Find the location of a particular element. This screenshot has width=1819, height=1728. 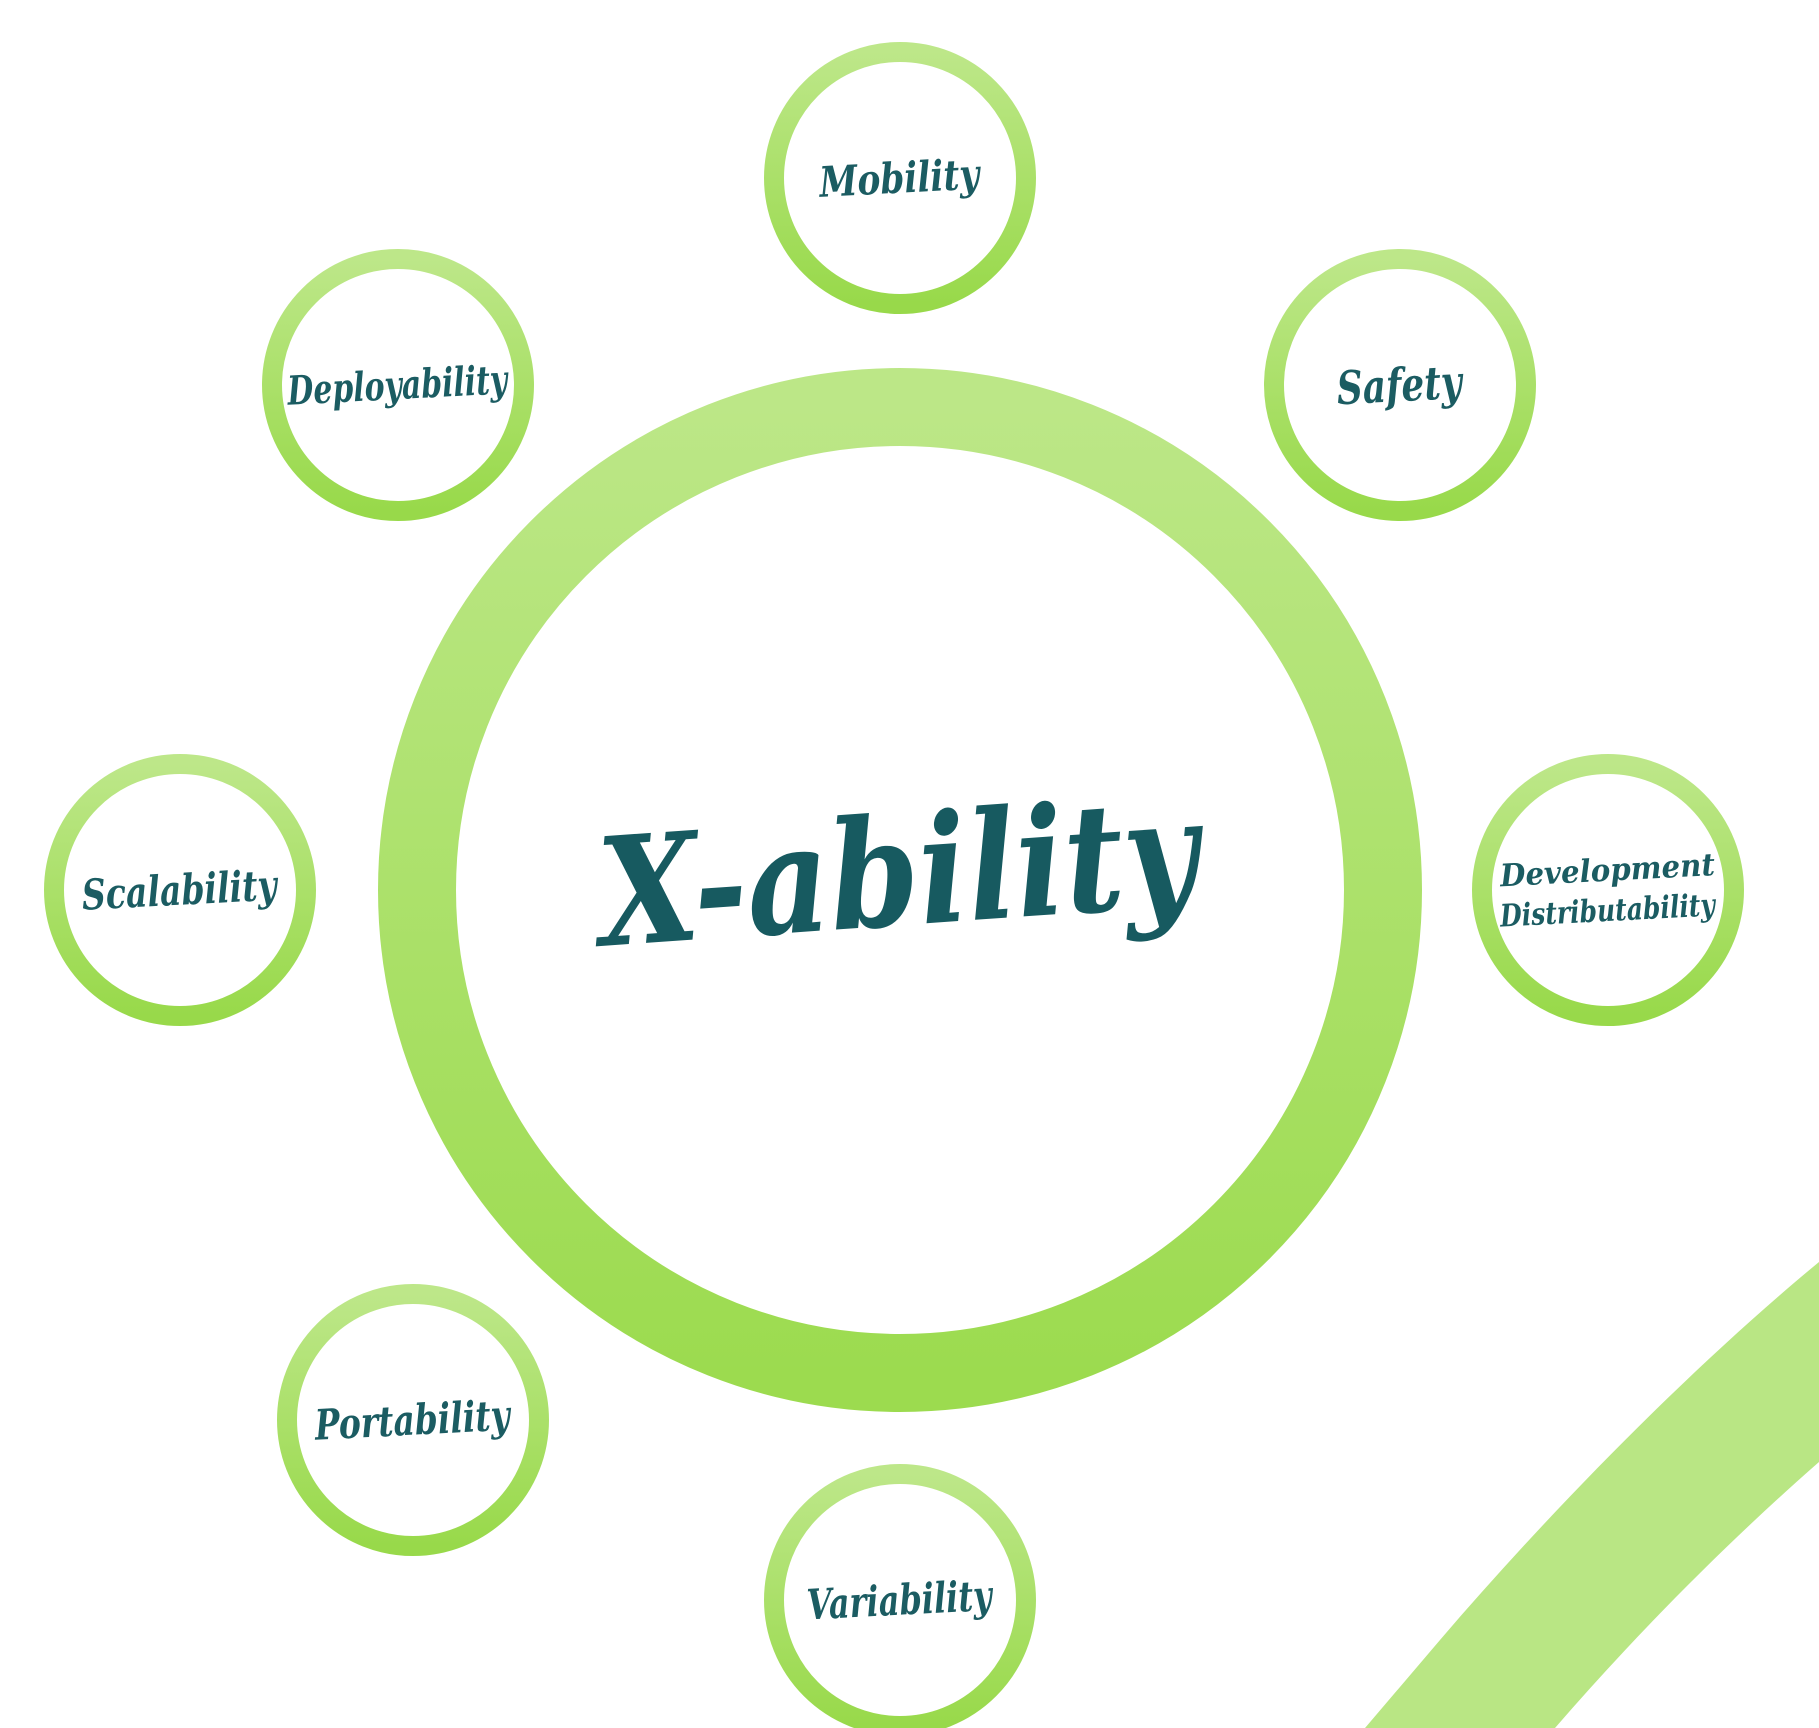

satellite-label-variability: Variability is located at coordinates (900, 1600).